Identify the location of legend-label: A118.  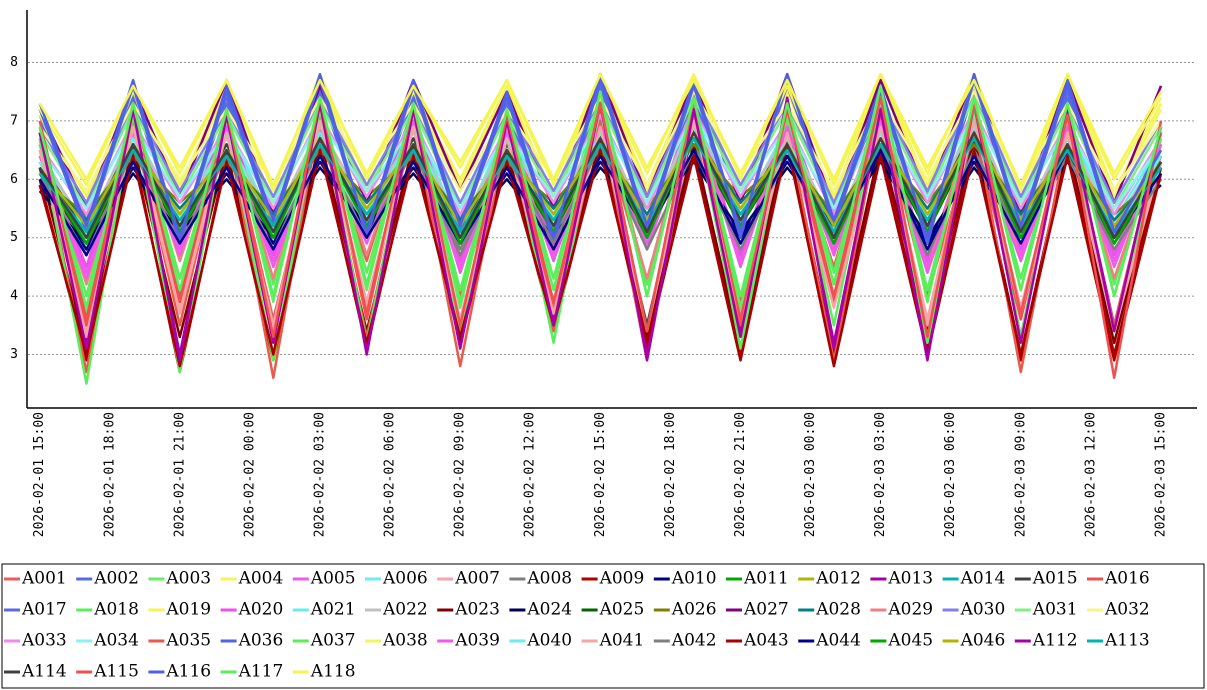
(333, 672).